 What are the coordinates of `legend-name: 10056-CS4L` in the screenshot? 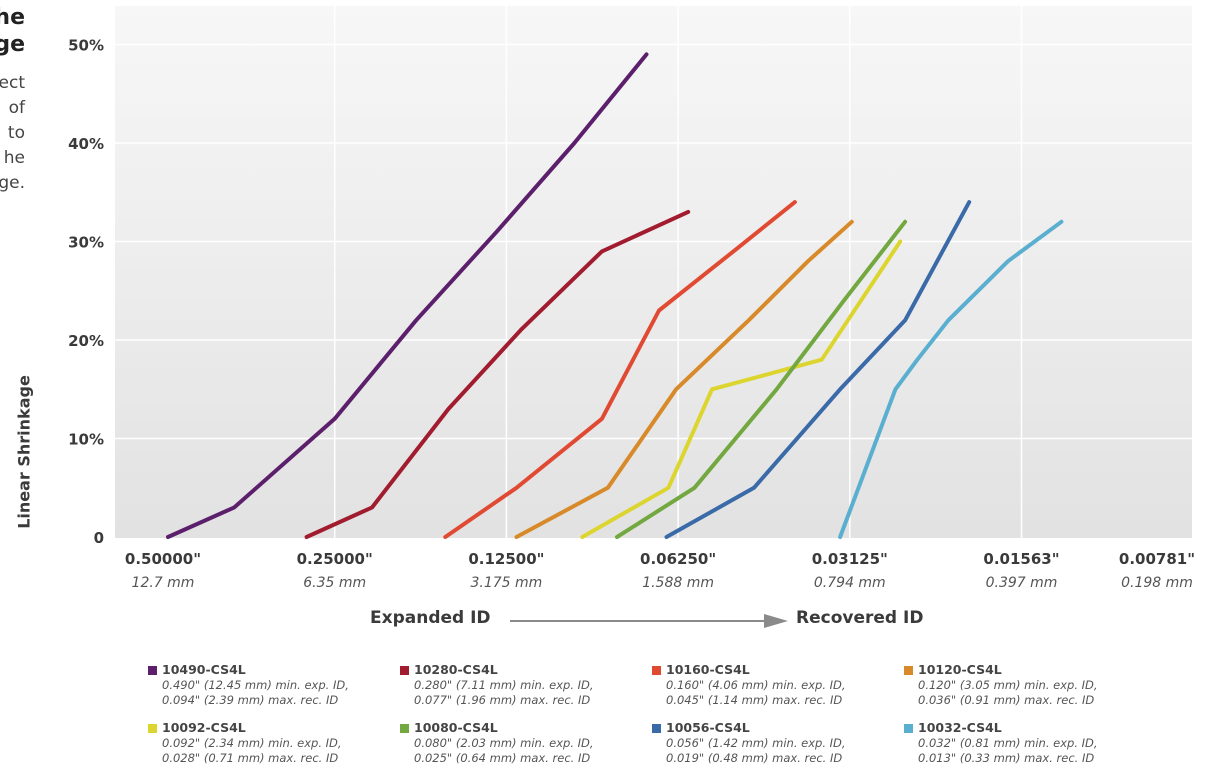 It's located at (708, 727).